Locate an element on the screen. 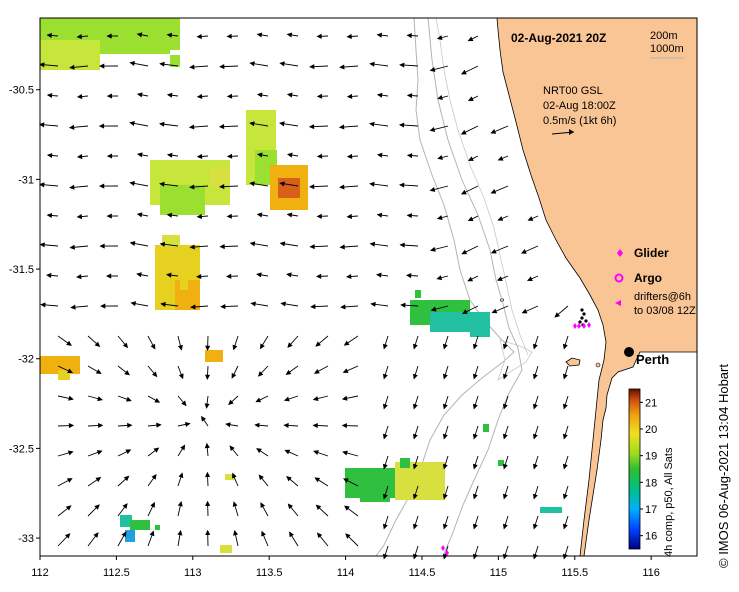  y-tick-label: -31.5 is located at coordinates (21, 270).